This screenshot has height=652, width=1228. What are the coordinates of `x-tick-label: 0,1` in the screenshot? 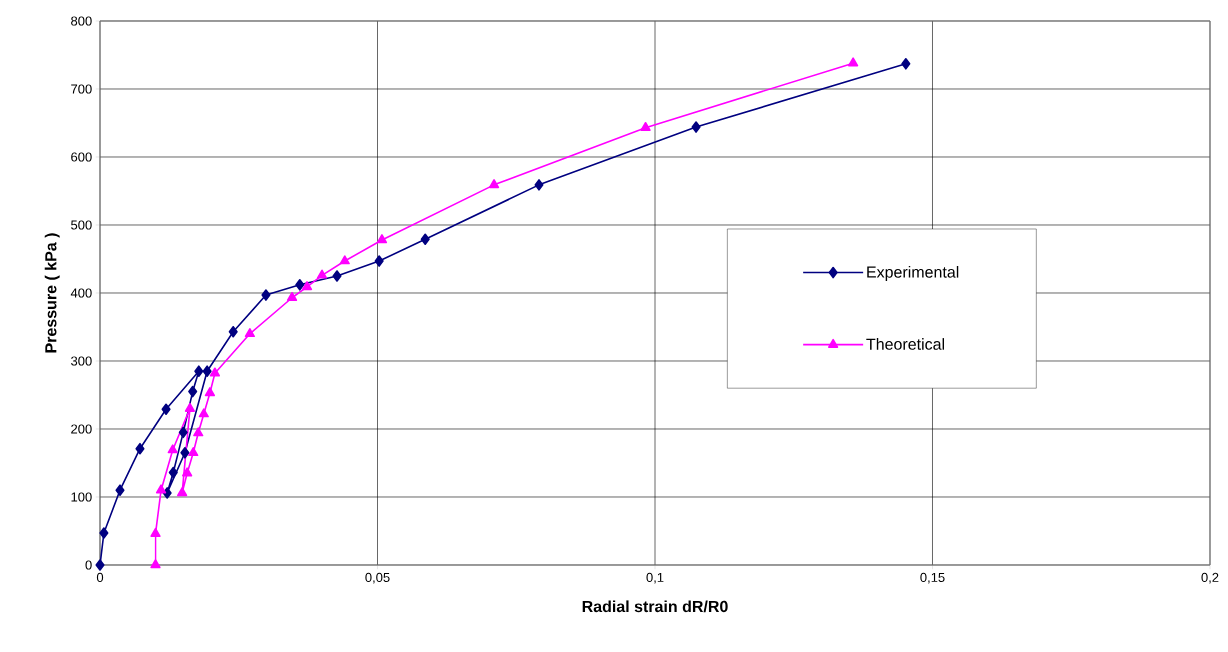 It's located at (655, 578).